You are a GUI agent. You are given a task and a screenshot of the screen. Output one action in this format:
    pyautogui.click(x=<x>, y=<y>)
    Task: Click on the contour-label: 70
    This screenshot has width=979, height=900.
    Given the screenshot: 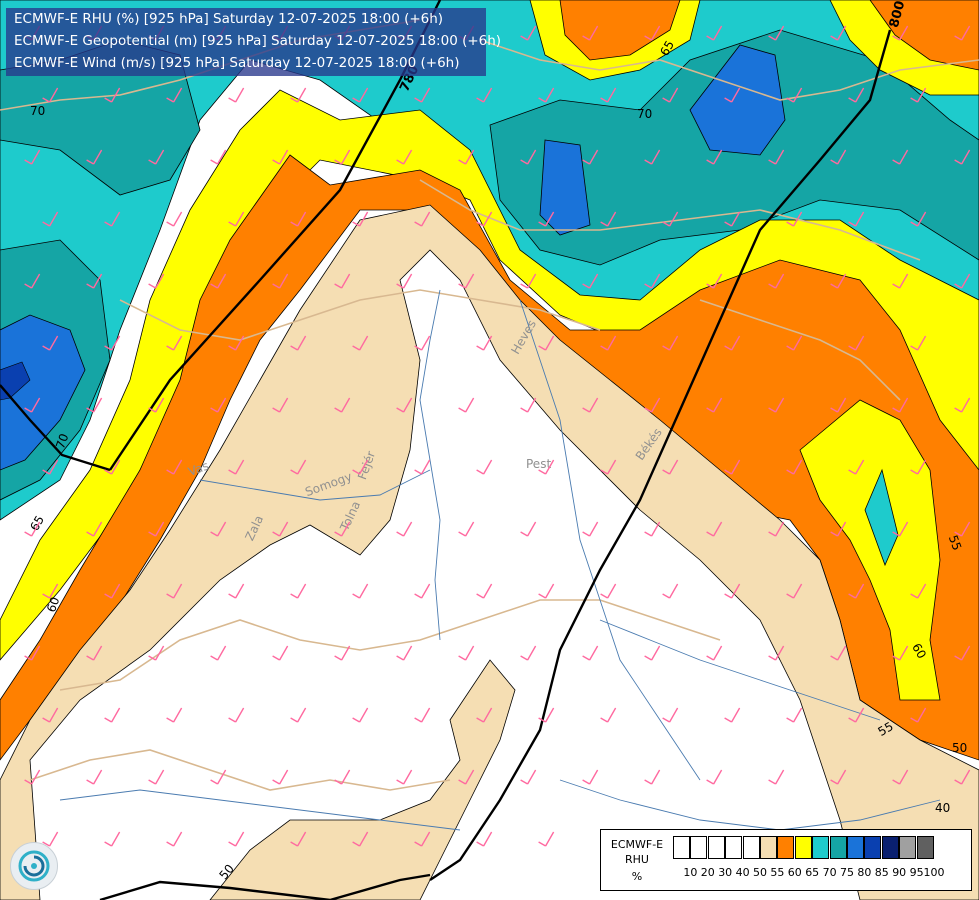 What is the action you would take?
    pyautogui.click(x=644, y=114)
    